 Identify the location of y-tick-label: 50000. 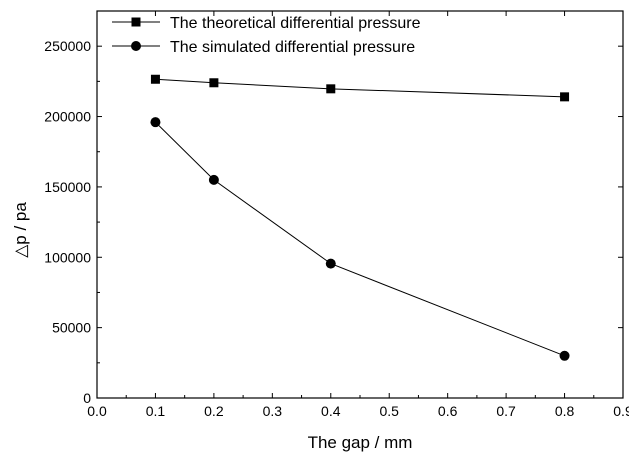
(71, 328).